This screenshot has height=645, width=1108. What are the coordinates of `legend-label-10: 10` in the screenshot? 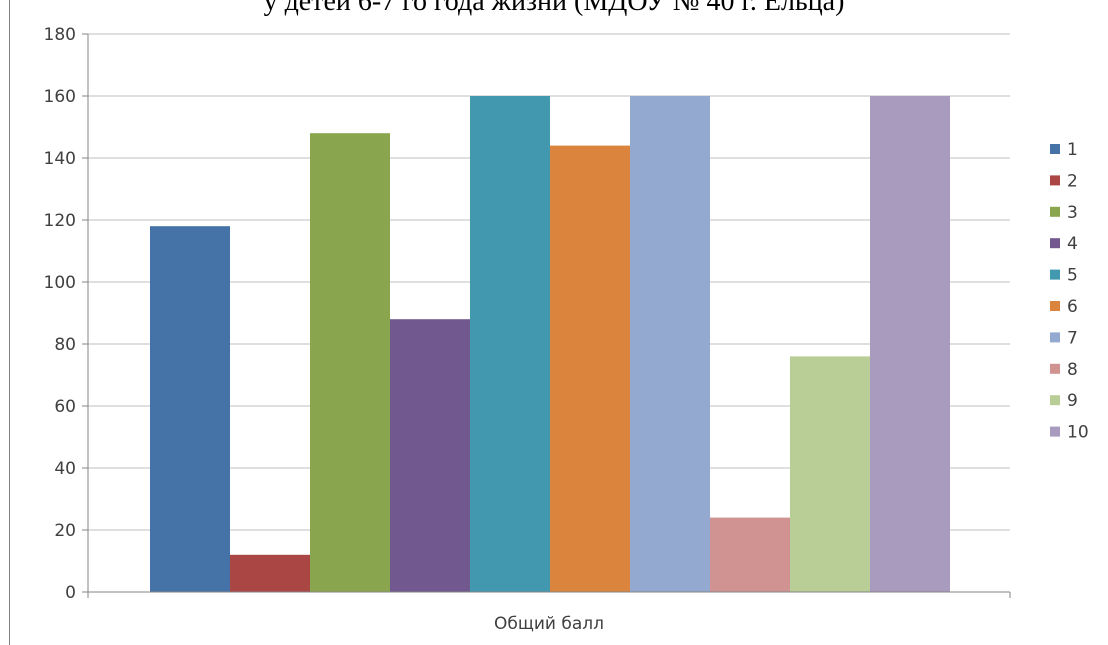 It's located at (1078, 433).